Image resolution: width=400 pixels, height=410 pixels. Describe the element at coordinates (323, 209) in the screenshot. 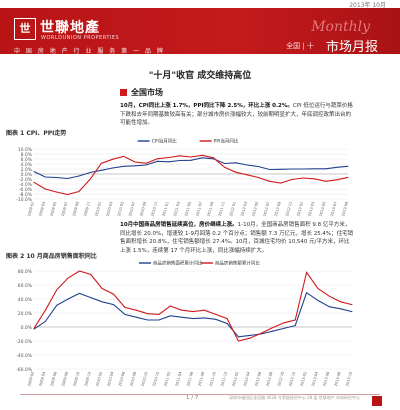

I see `x-tick-label: 2013-05` at that location.